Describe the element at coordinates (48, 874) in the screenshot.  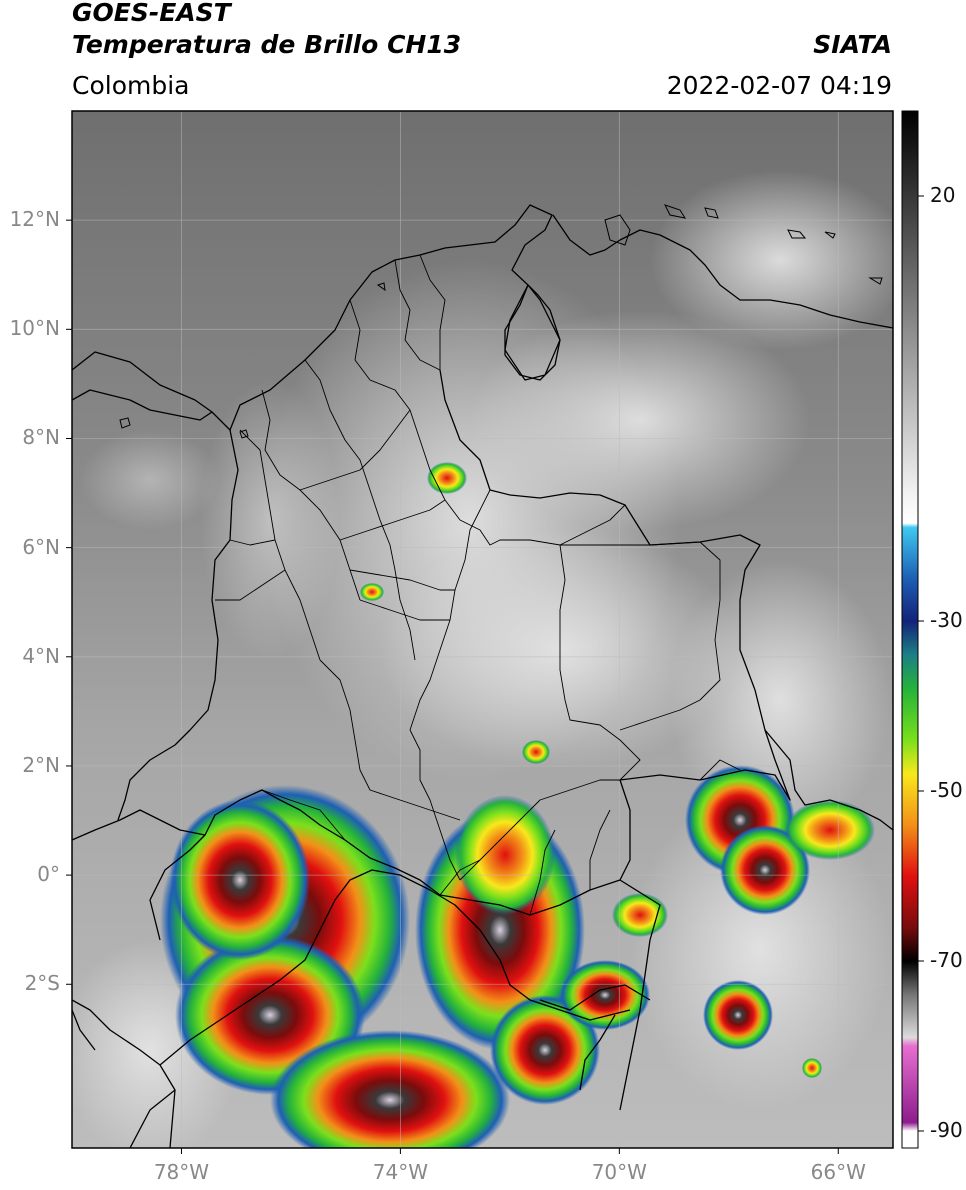
I see `lat-tick-label: 0°` at that location.